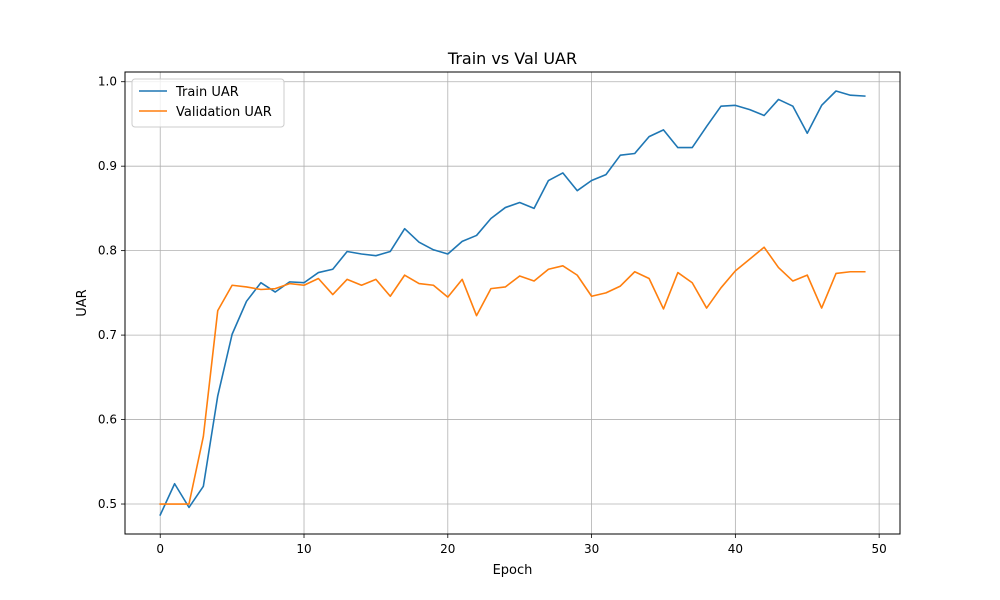 The height and width of the screenshot is (600, 1000). What do you see at coordinates (107, 420) in the screenshot?
I see `y-tick-label: 0.6` at bounding box center [107, 420].